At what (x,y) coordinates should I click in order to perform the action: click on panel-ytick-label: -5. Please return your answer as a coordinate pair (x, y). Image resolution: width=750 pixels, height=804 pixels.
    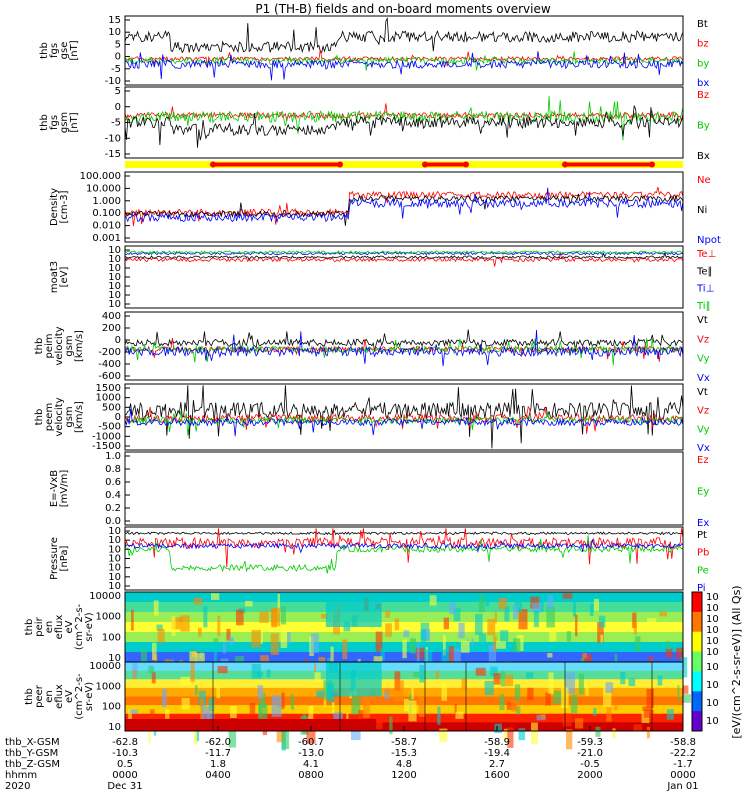
    Looking at the image, I should click on (116, 123).